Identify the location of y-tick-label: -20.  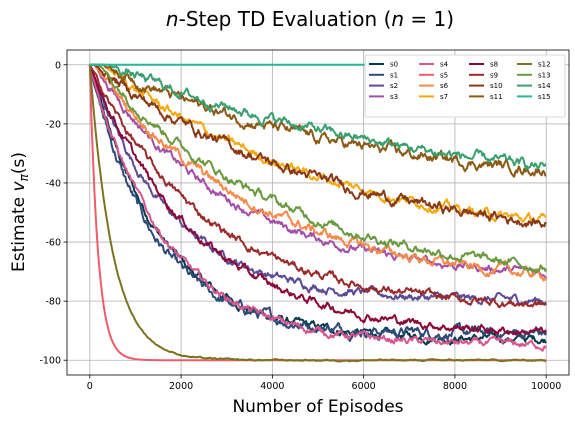
(53, 124).